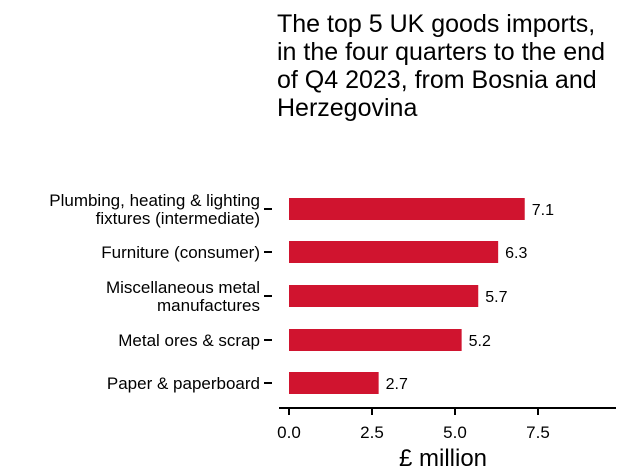  What do you see at coordinates (443, 457) in the screenshot?
I see `x-axis-title: £ million` at bounding box center [443, 457].